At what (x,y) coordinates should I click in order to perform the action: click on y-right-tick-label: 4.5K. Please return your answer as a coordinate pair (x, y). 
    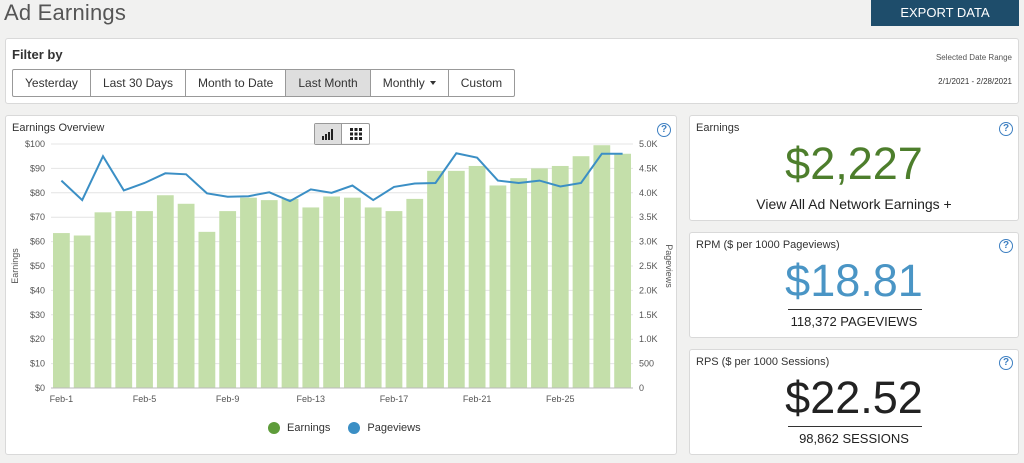
    Looking at the image, I should click on (648, 168).